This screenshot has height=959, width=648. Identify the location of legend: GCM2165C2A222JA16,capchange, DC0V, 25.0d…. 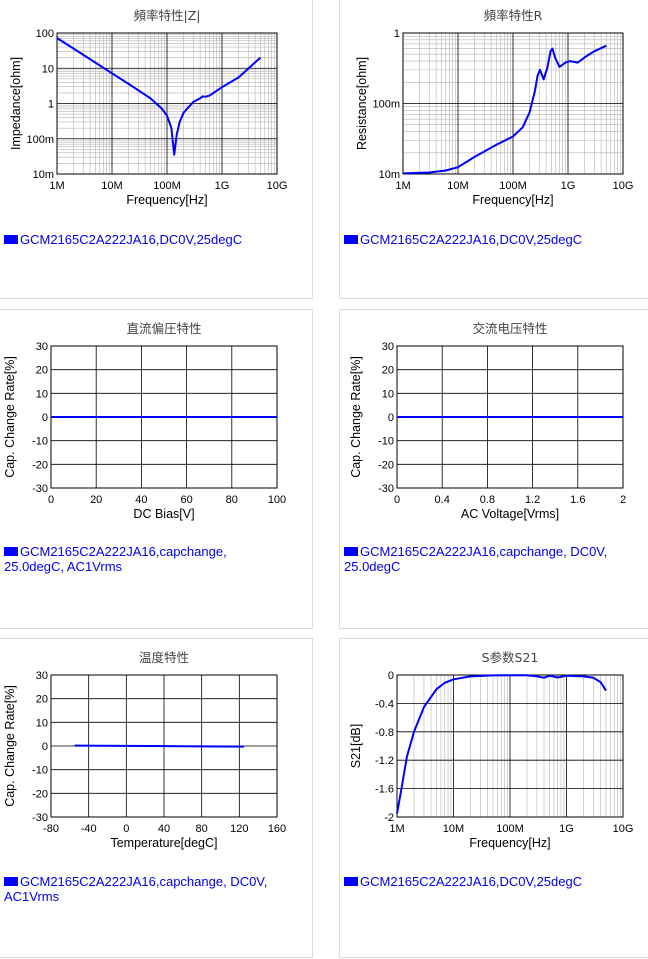
(491, 559).